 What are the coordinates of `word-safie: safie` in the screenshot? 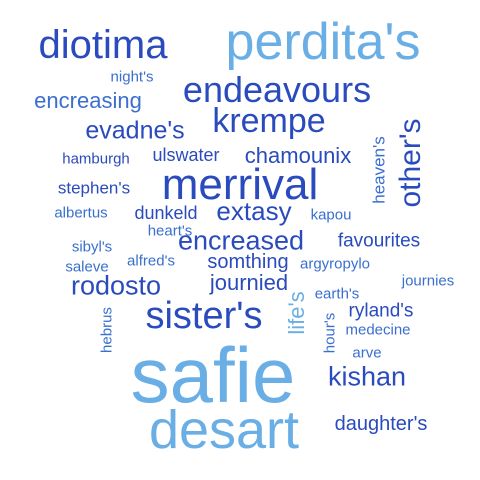 It's located at (213, 375).